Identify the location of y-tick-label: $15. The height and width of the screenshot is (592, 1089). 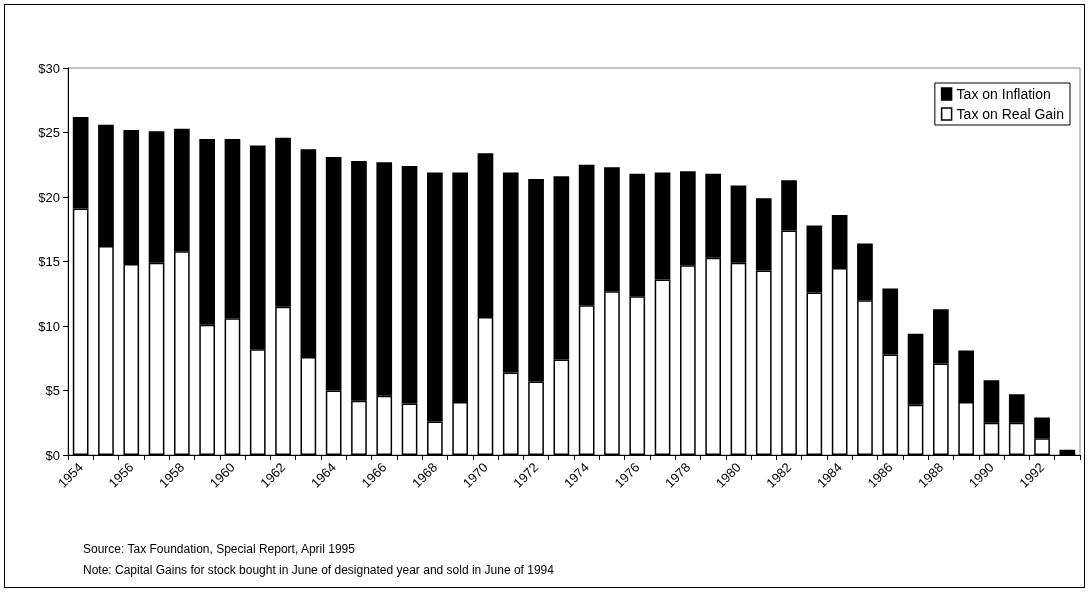
(49, 261).